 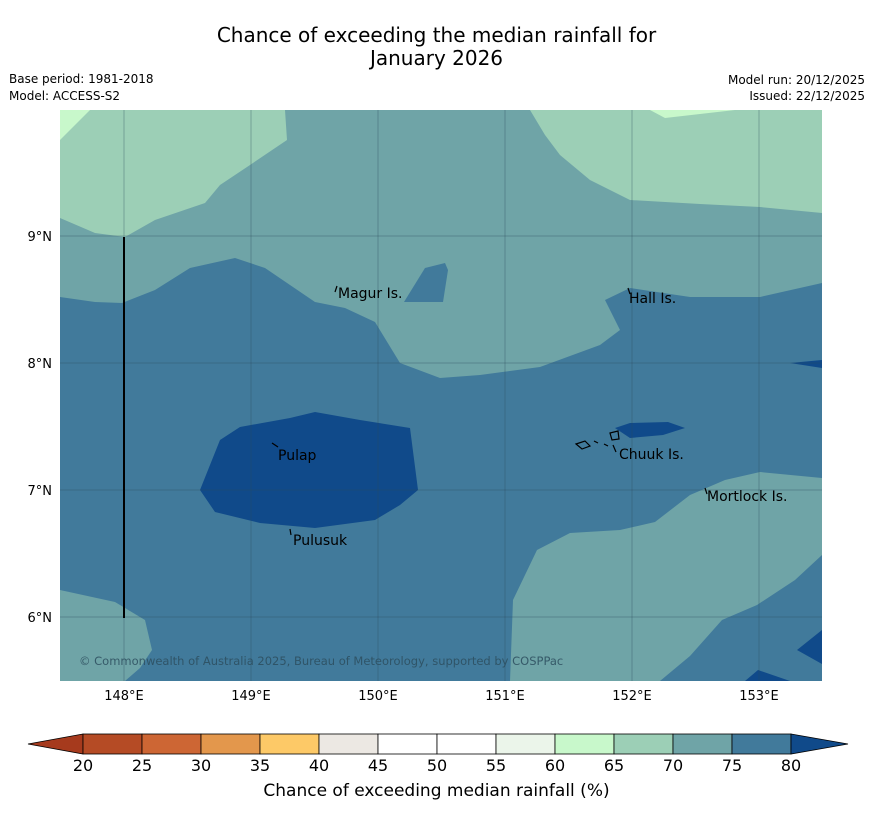 What do you see at coordinates (555, 765) in the screenshot?
I see `colorbar-tick-60: 60` at bounding box center [555, 765].